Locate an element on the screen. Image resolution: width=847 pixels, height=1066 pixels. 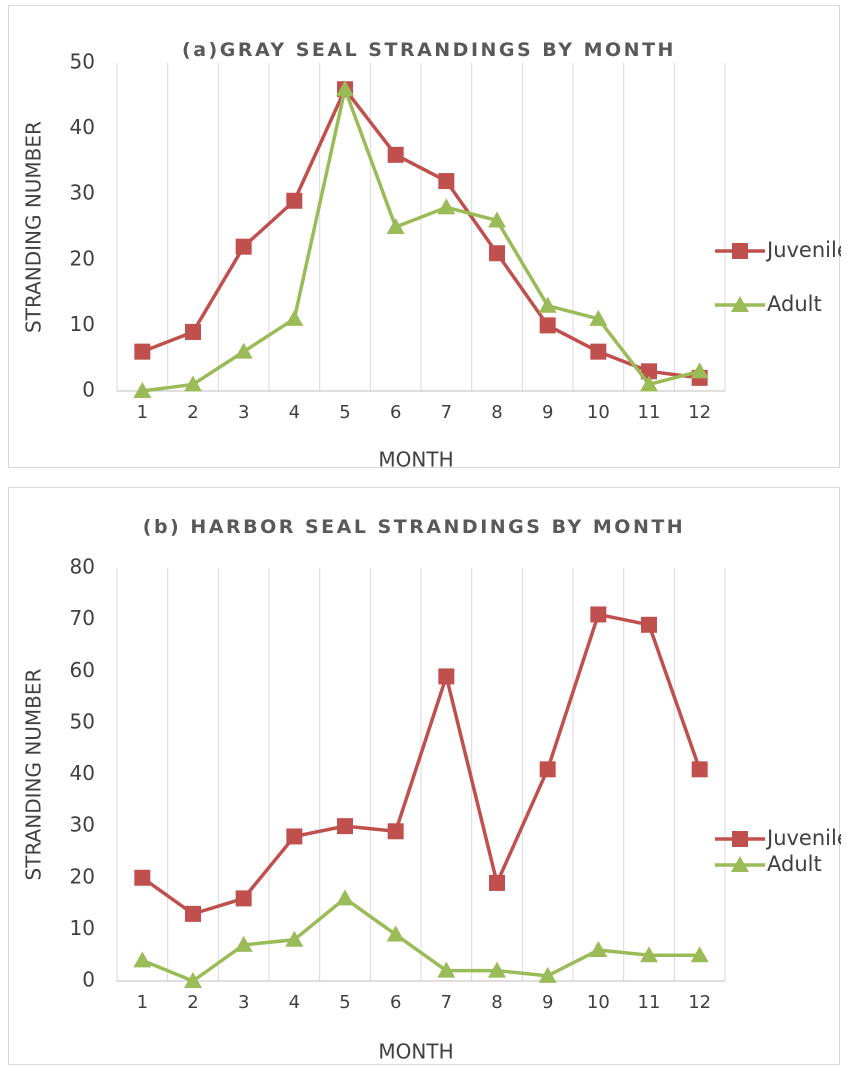
chart-title: (b) HARBOR SEAL STRANDINGS BY MONTH is located at coordinates (414, 527).